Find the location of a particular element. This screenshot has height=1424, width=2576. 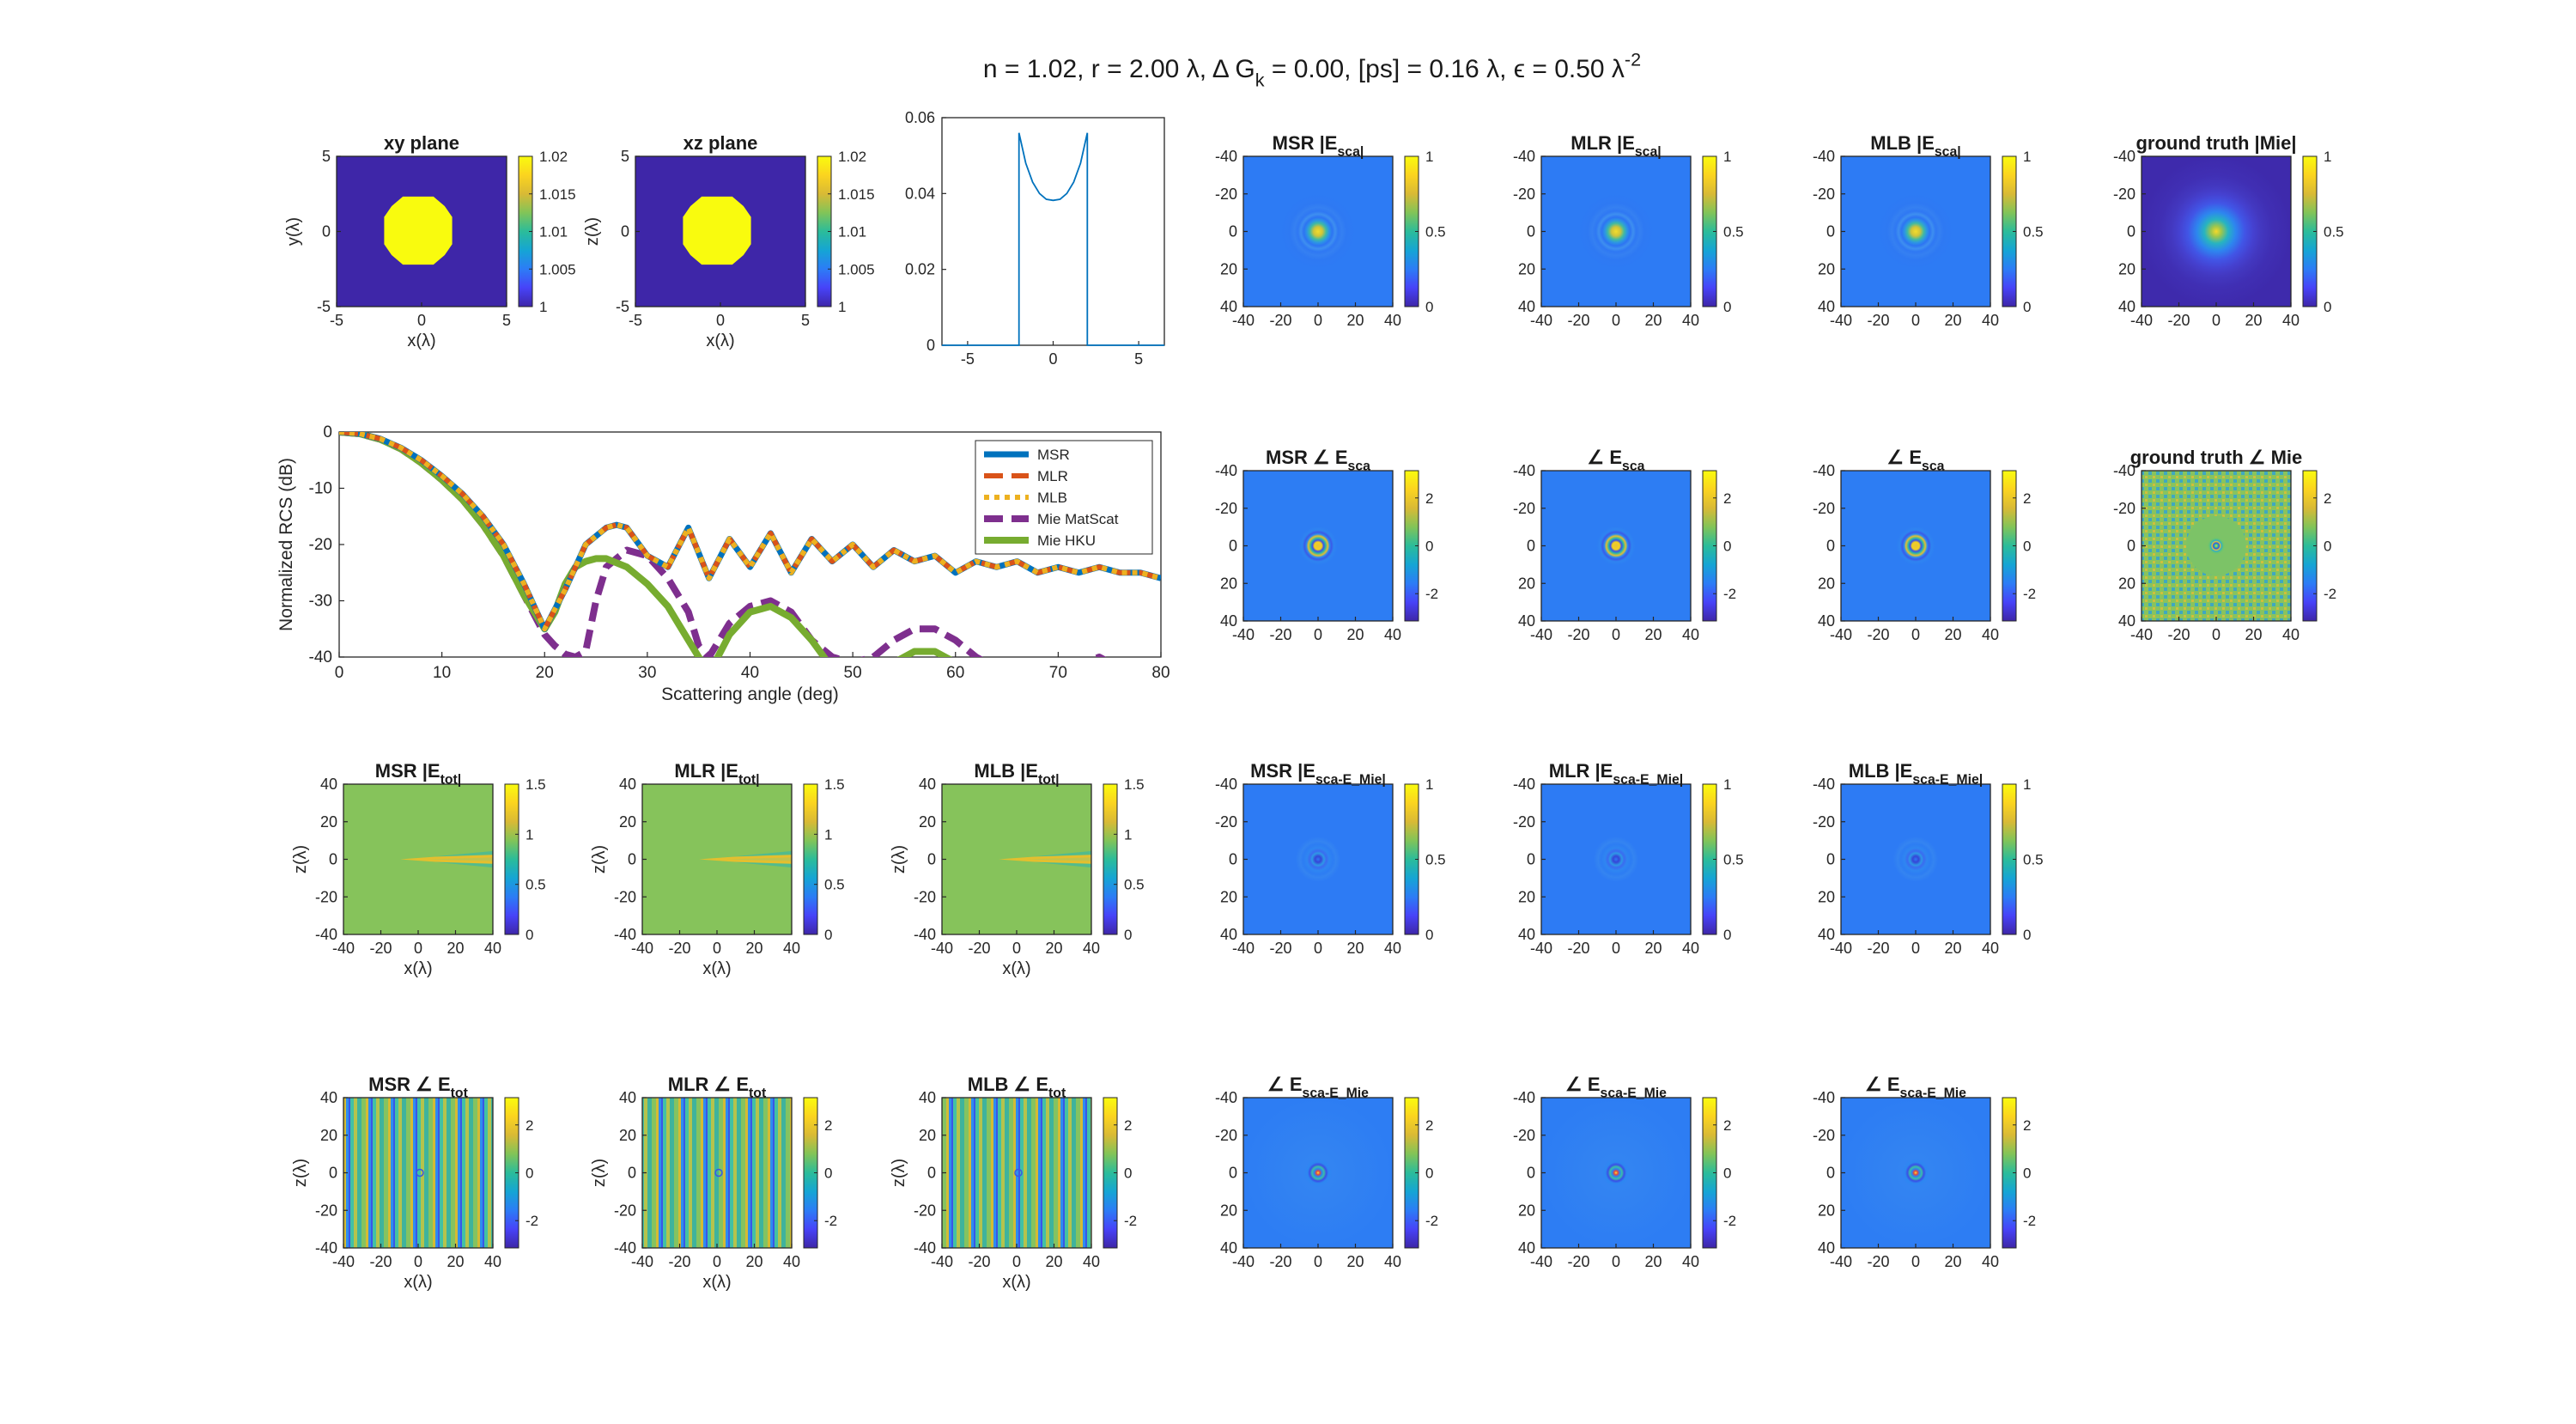

msr-abs-esca-ytick-label: -20 is located at coordinates (1226, 195).